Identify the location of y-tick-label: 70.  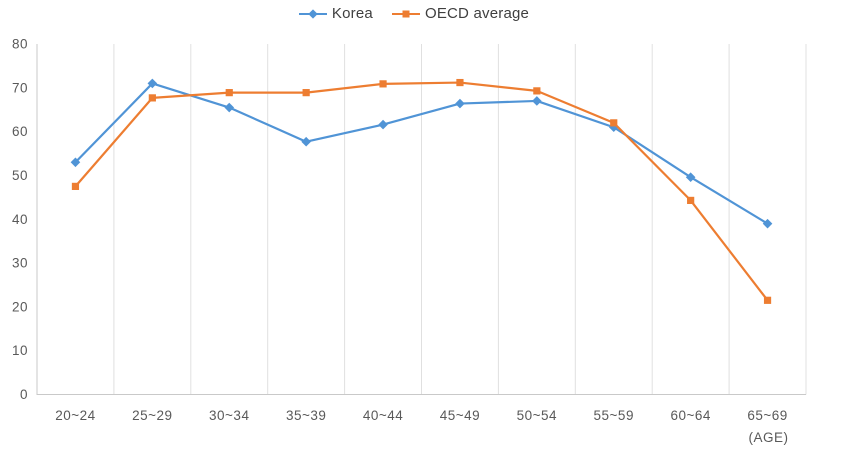
(20, 87).